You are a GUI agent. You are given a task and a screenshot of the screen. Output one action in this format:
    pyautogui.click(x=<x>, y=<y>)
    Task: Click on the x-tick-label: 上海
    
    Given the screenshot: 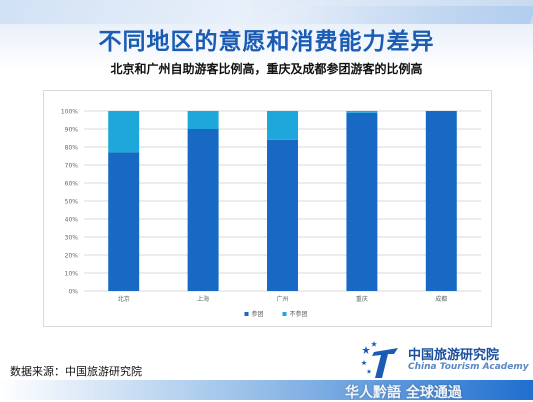 What is the action you would take?
    pyautogui.click(x=203, y=299)
    